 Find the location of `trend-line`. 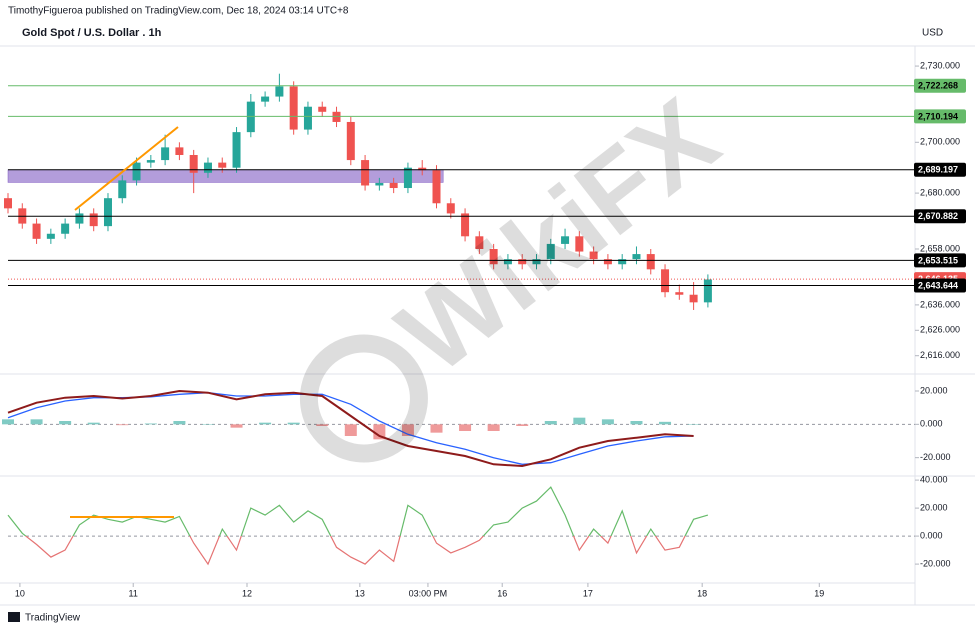

trend-line is located at coordinates (126, 168).